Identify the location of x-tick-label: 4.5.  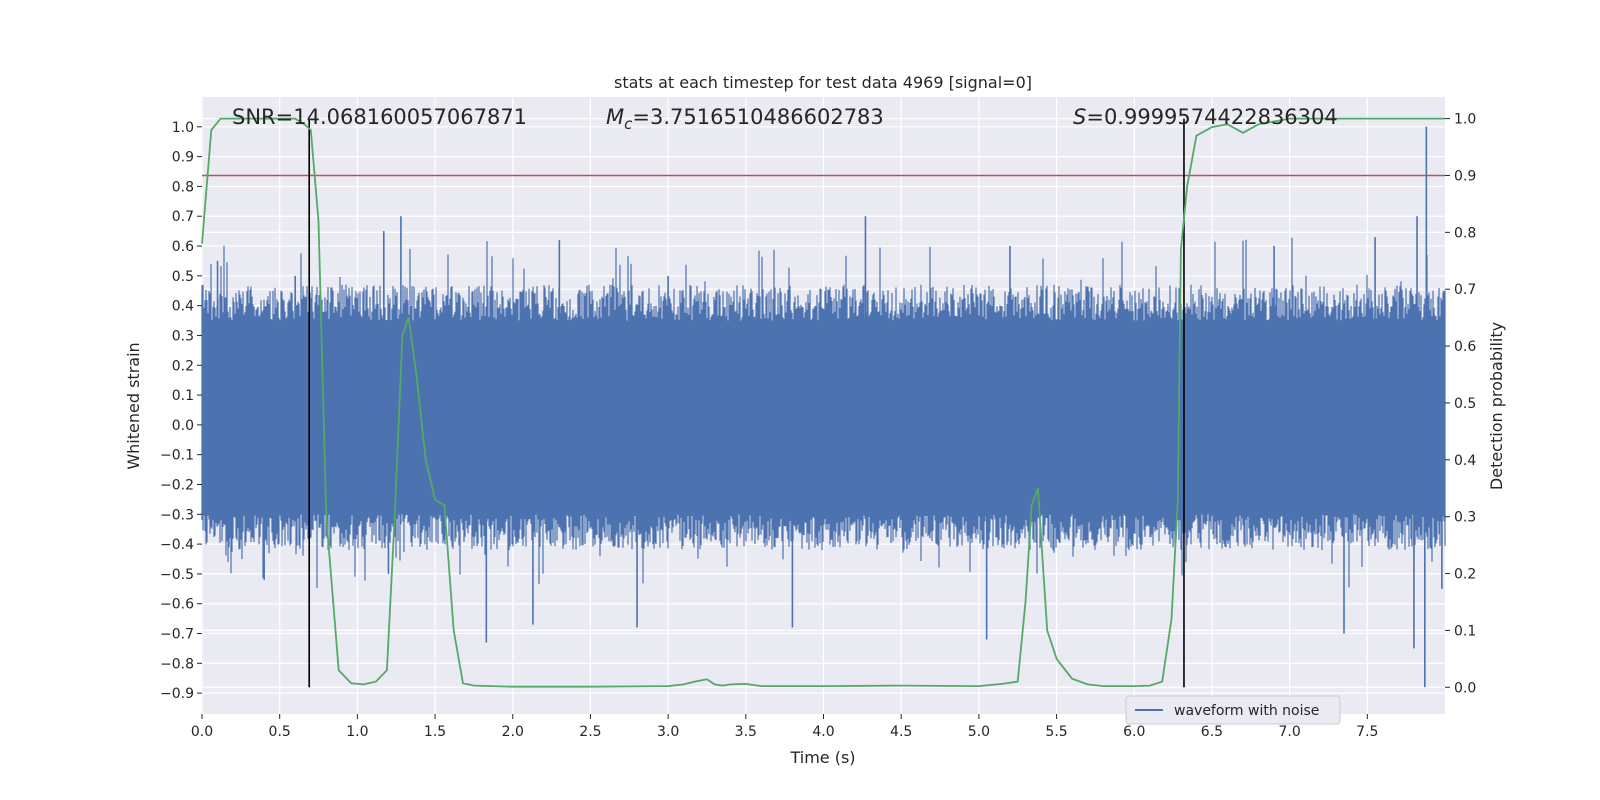
(901, 732).